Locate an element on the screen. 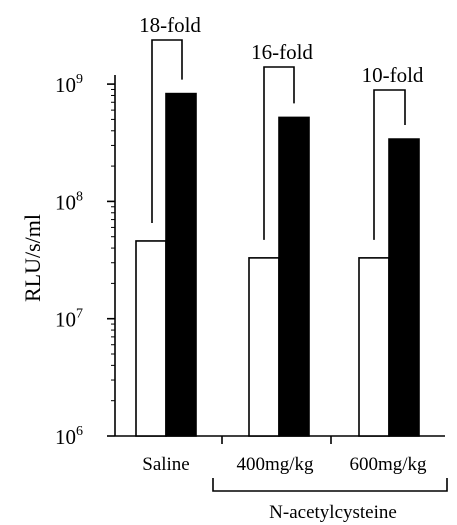  x-category-label-1: Saline is located at coordinates (166, 464).